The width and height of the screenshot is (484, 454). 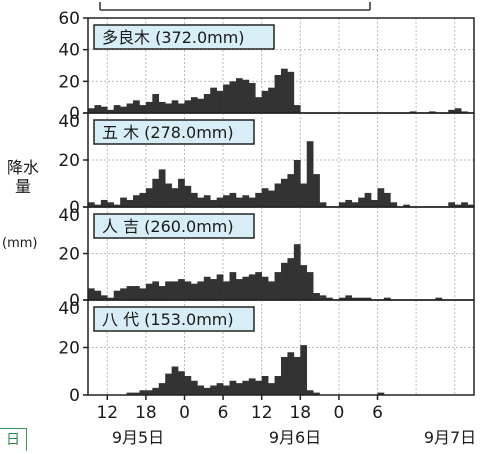 I want to click on y-axis-label: 降水量, so click(x=22, y=177).